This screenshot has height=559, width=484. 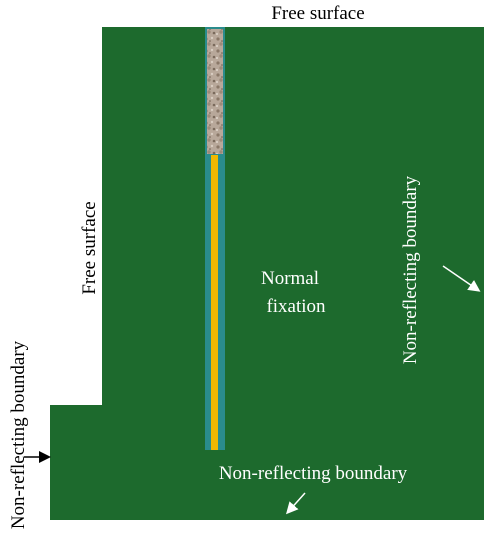 What do you see at coordinates (215, 91) in the screenshot?
I see `gravel-fill` at bounding box center [215, 91].